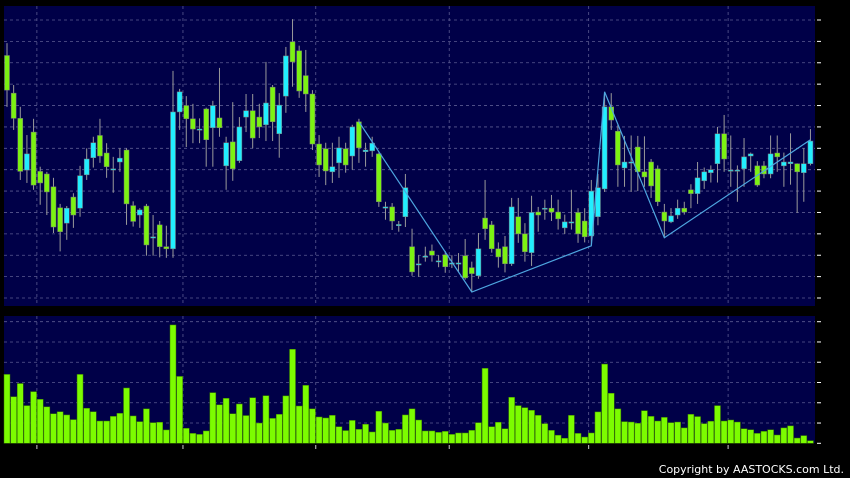  Describe the element at coordinates (819, 159) in the screenshot. I see `price-axis` at that location.